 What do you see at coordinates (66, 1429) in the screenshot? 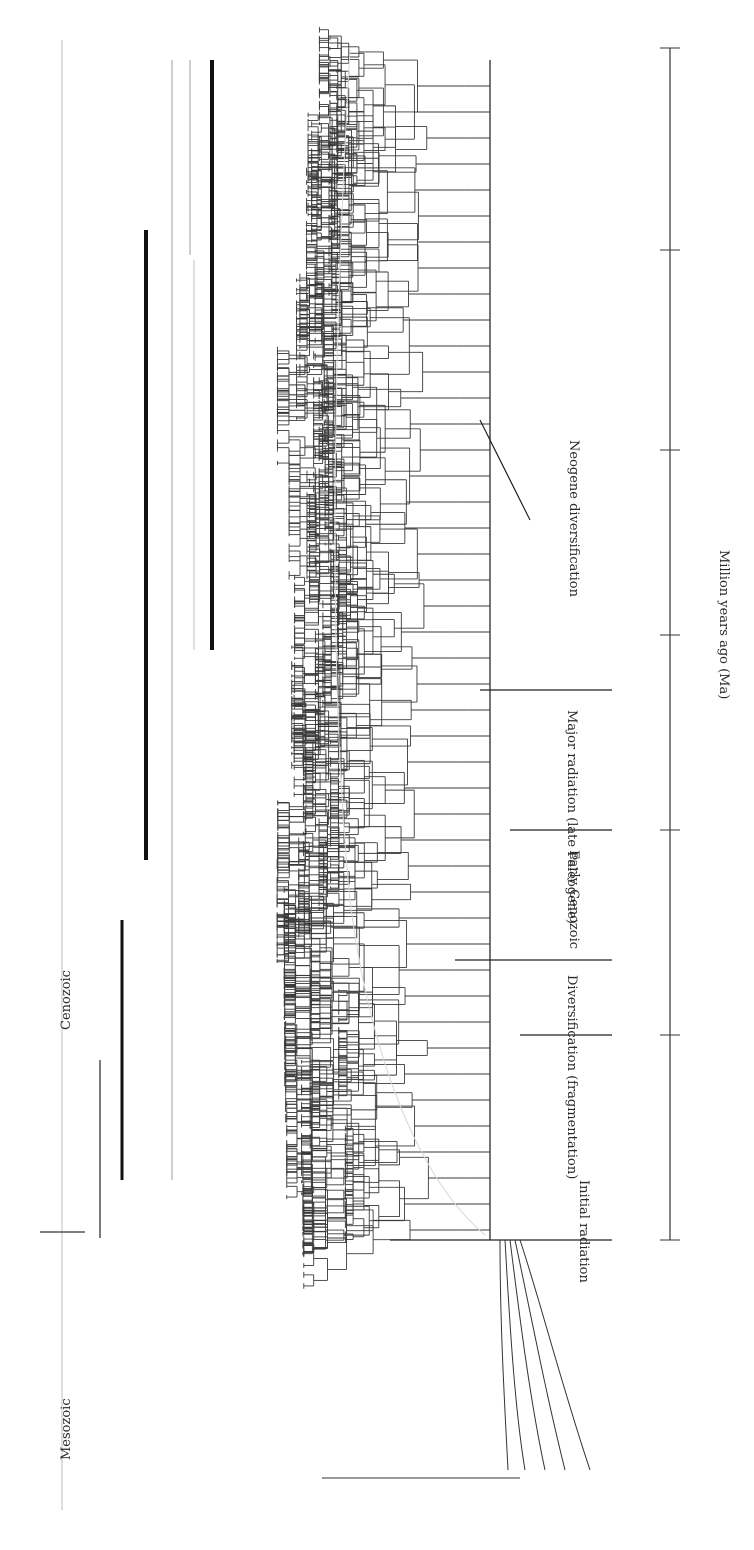
I see `era-label-mesozoic: Mesozoic` at bounding box center [66, 1429].